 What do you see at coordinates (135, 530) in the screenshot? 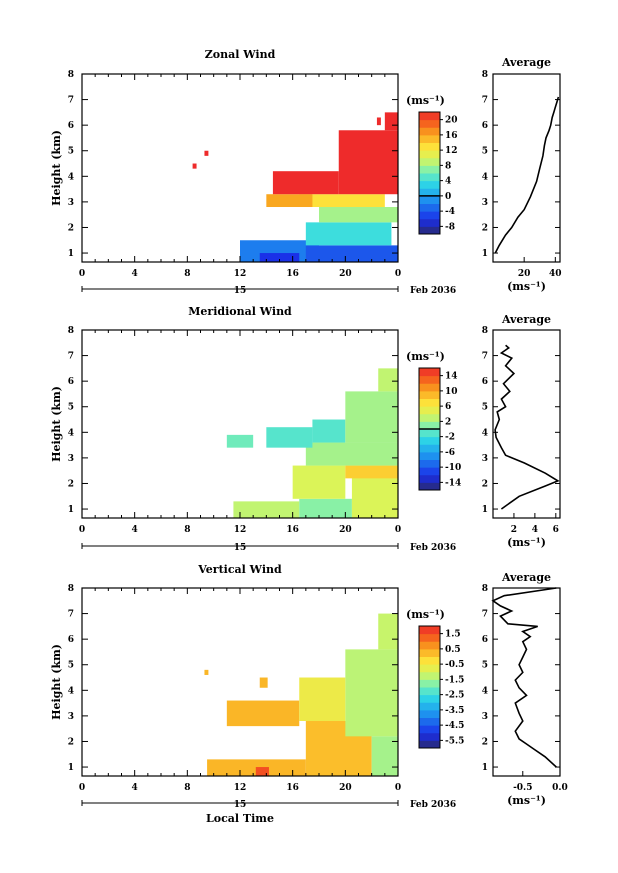
I see `x-tick-label: 4` at bounding box center [135, 530].